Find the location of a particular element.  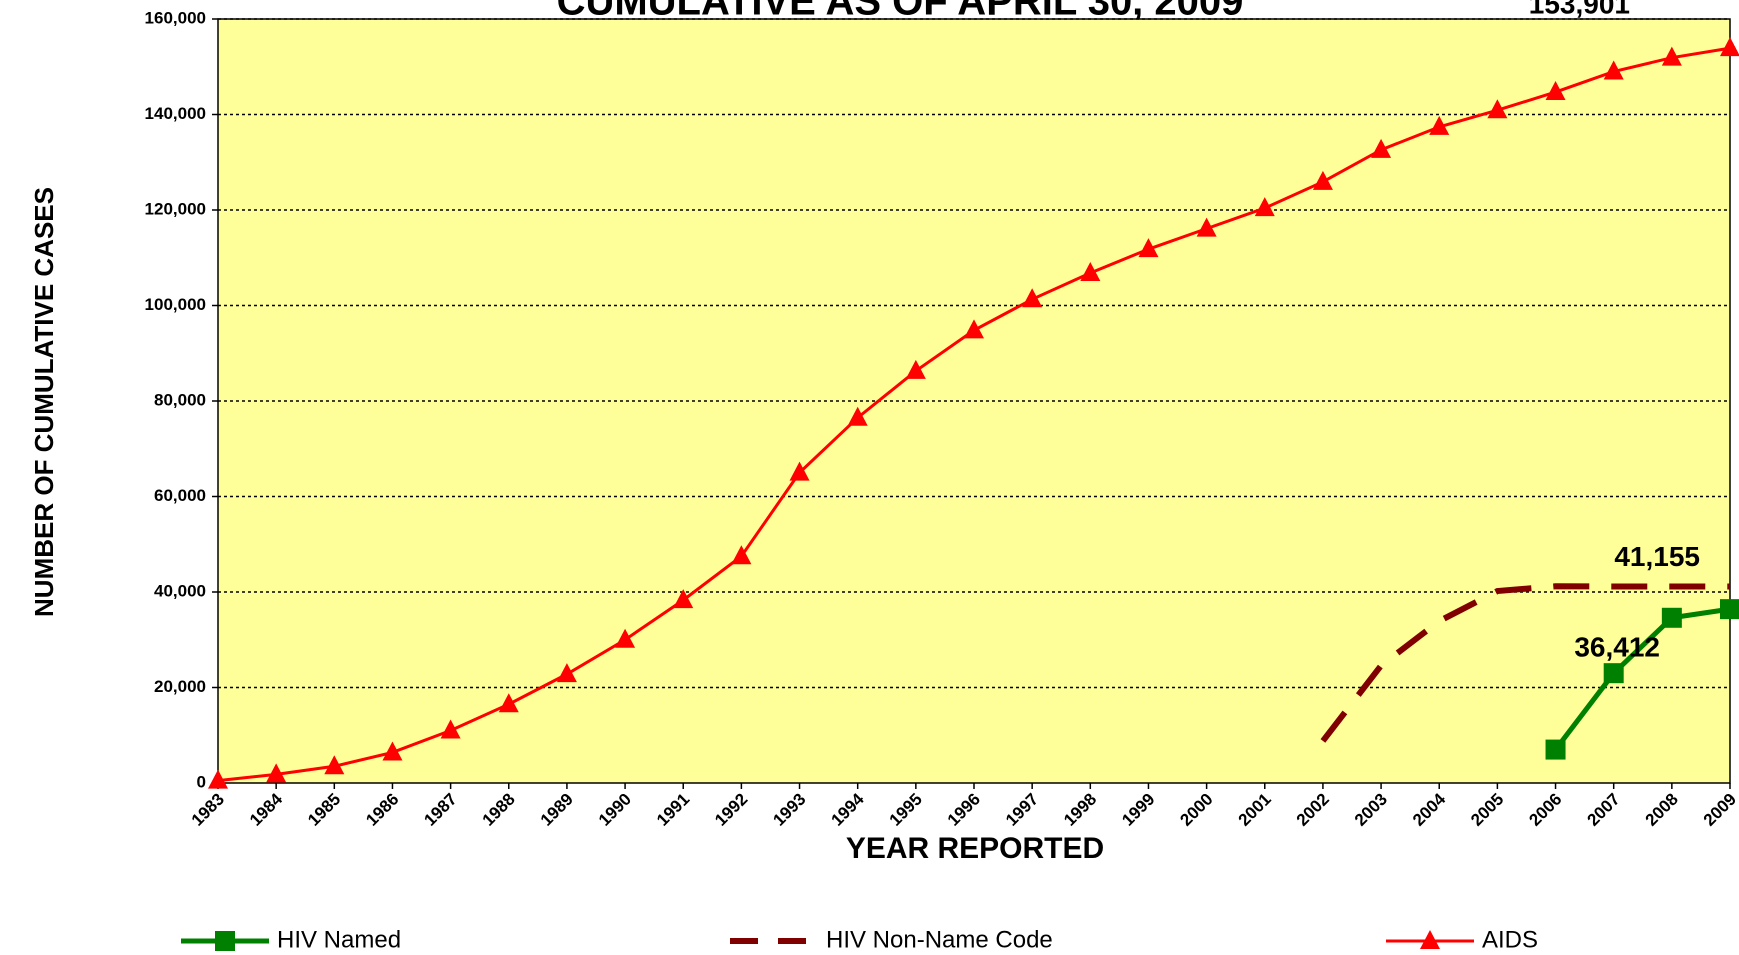

x-tick-label: 2005 is located at coordinates (1487, 810).